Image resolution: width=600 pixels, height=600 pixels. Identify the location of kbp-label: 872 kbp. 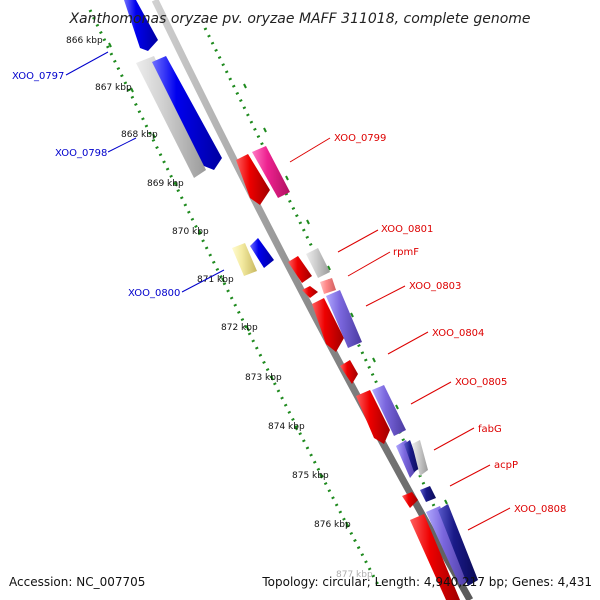
(239, 328).